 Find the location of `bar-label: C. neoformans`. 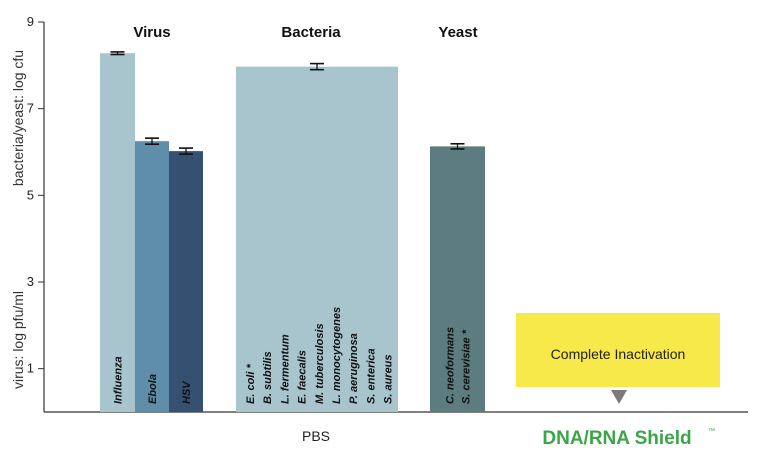

bar-label: C. neoformans is located at coordinates (451, 365).